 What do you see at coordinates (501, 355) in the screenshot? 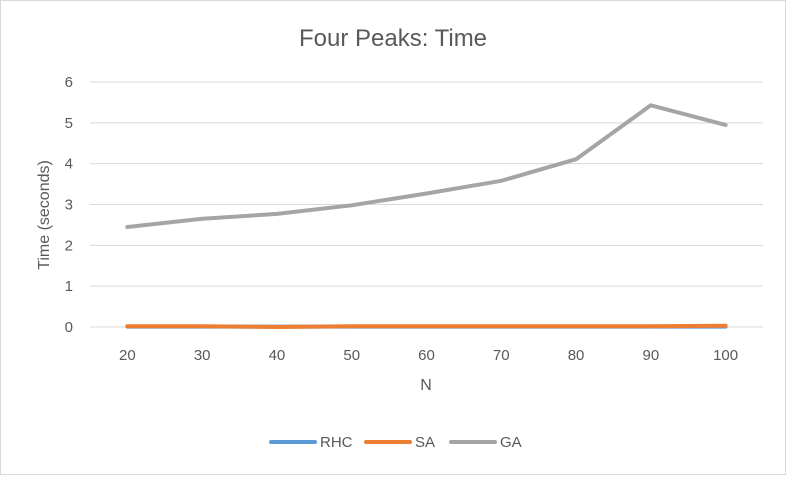
I see `x-tick-label: 70` at bounding box center [501, 355].